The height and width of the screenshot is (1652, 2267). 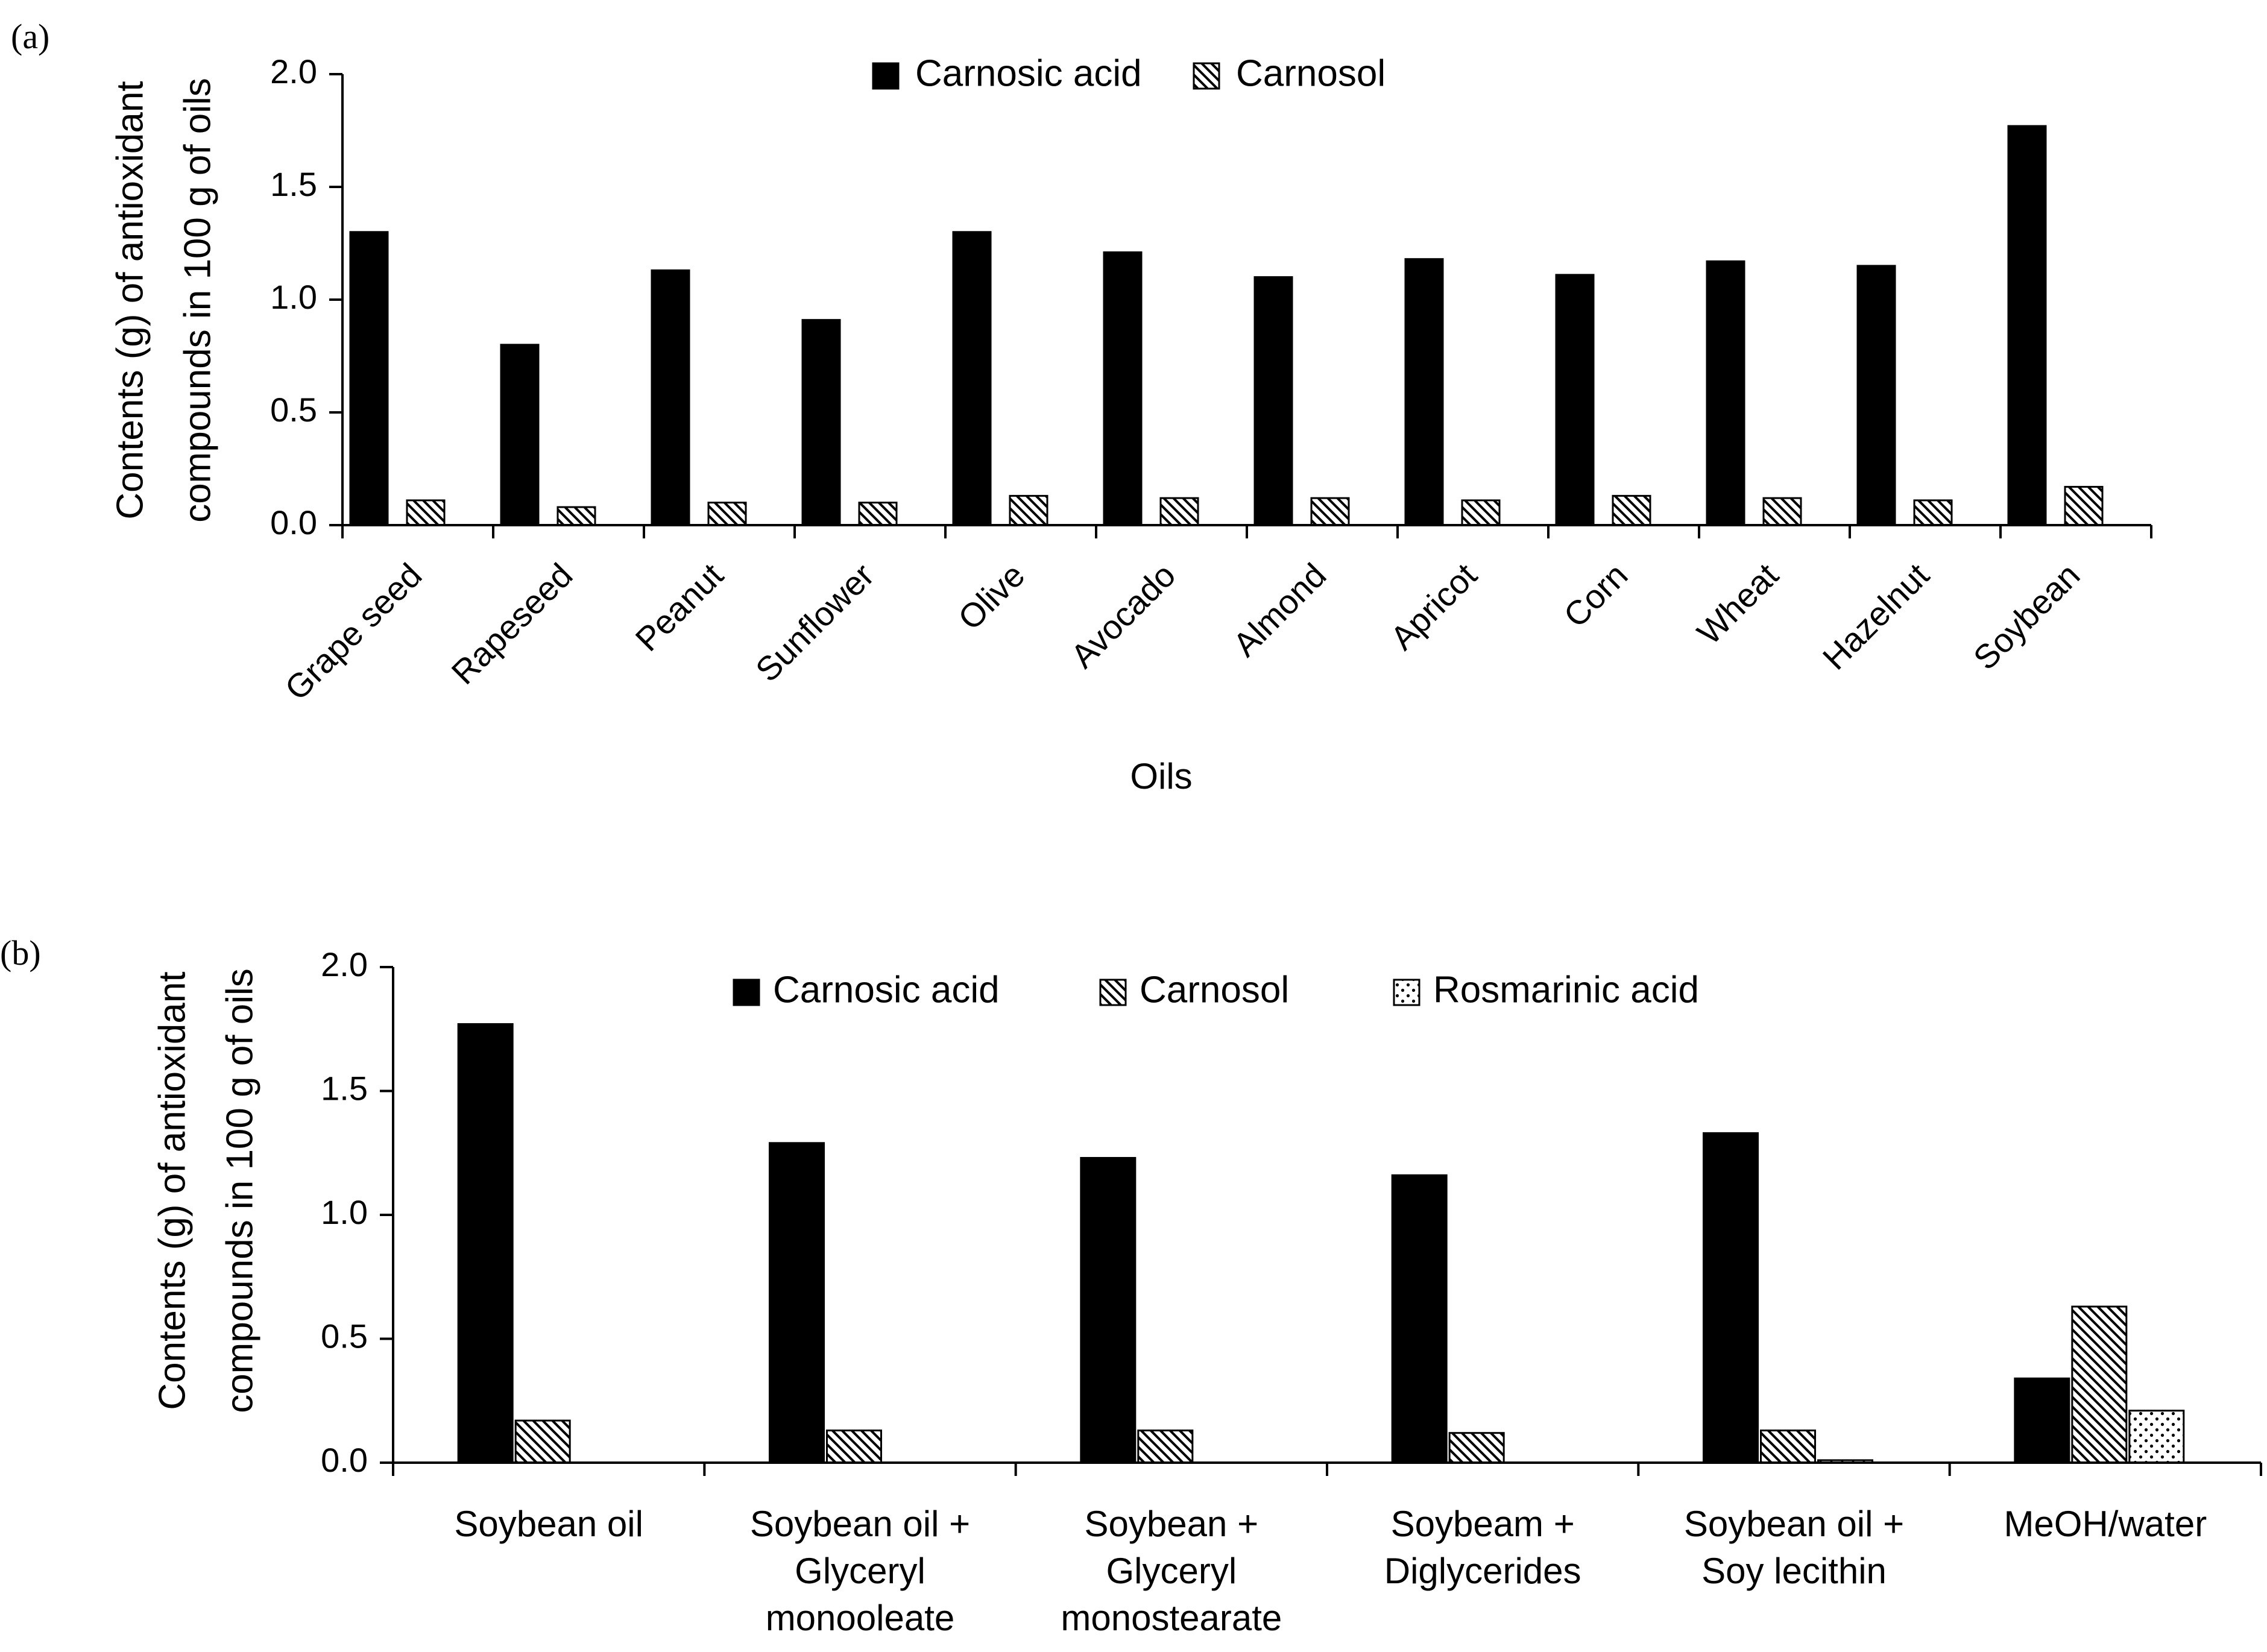 I want to click on x-tick-label-line: Soybeam +, so click(x=1483, y=1524).